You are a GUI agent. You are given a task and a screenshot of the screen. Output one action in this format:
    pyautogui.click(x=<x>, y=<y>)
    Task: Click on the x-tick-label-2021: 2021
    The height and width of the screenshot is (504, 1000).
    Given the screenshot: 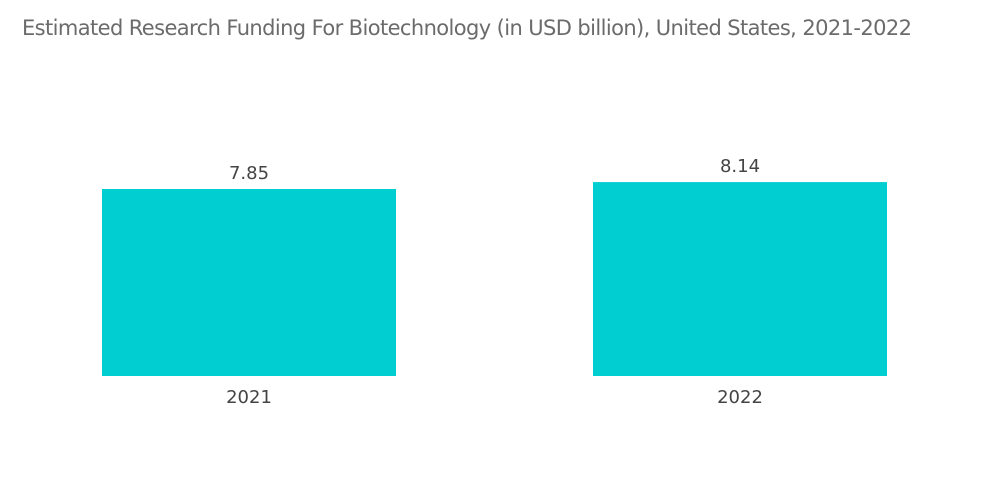 What is the action you would take?
    pyautogui.click(x=249, y=397)
    